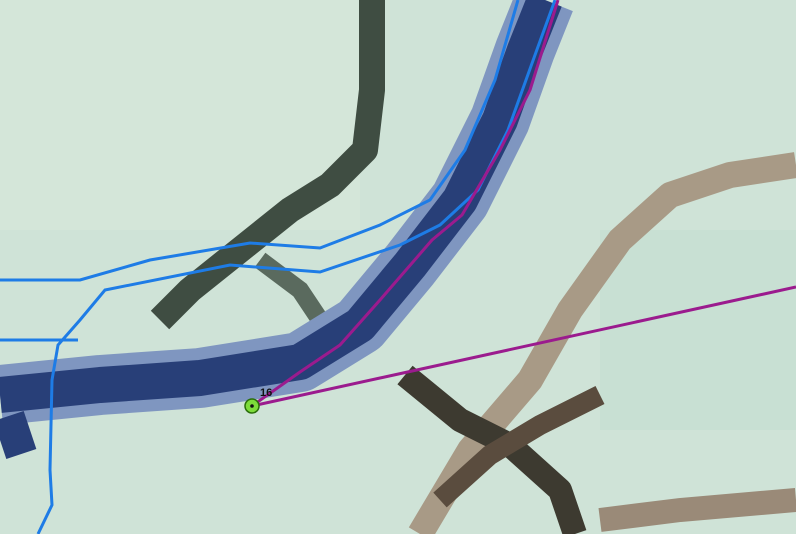 This screenshot has height=534, width=796. What do you see at coordinates (291, 288) in the screenshot?
I see `stream` at bounding box center [291, 288].